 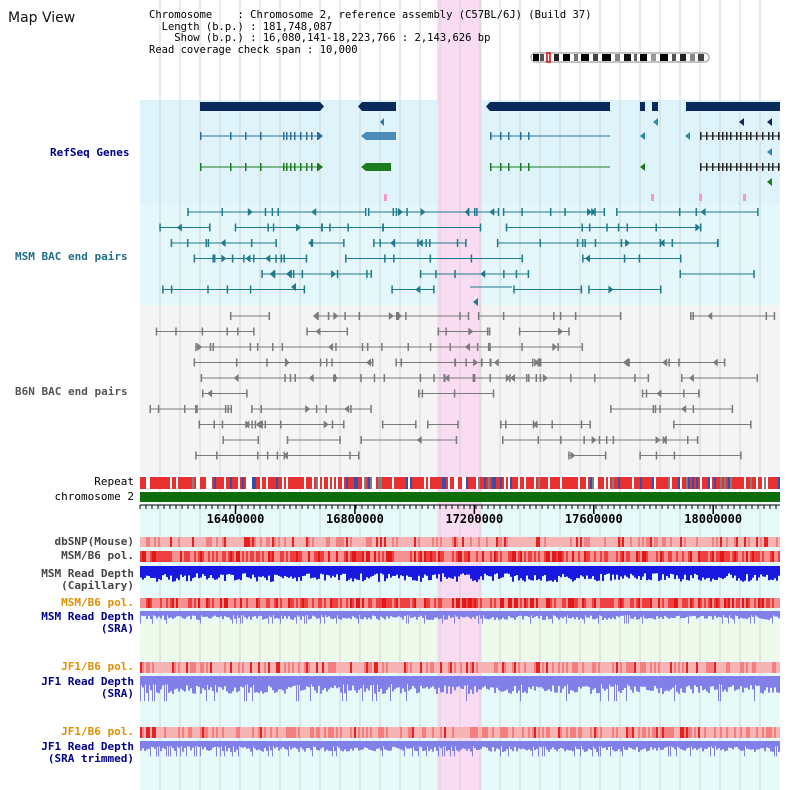 I want to click on gene-tick, so click(x=700, y=197).